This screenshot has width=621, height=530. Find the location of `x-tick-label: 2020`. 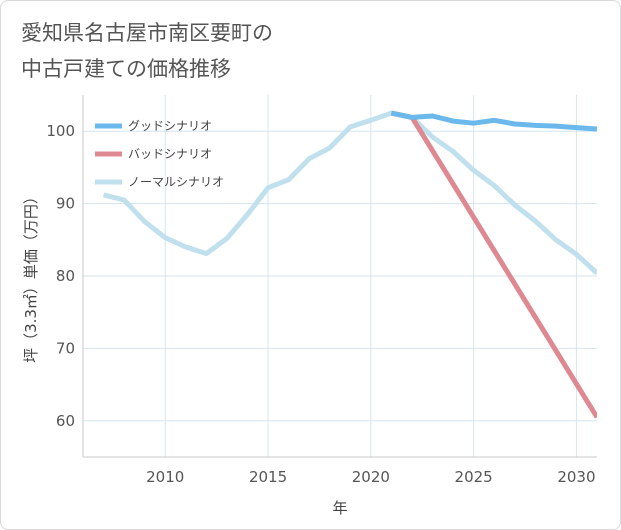

x-tick-label: 2020 is located at coordinates (371, 477).